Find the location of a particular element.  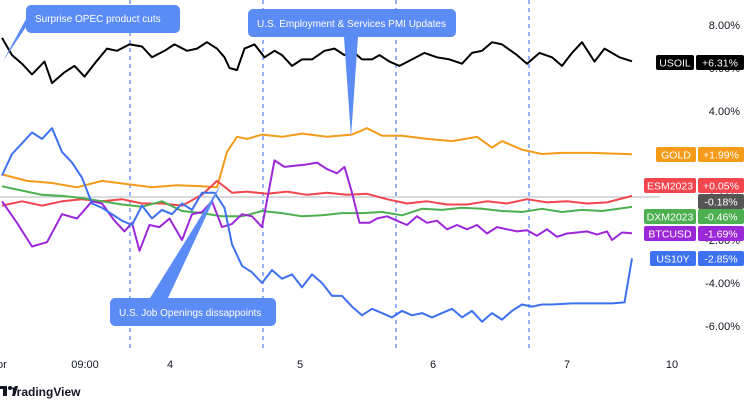

annotation-callout-3: U.S. Job Openings dissappoints is located at coordinates (193, 255).